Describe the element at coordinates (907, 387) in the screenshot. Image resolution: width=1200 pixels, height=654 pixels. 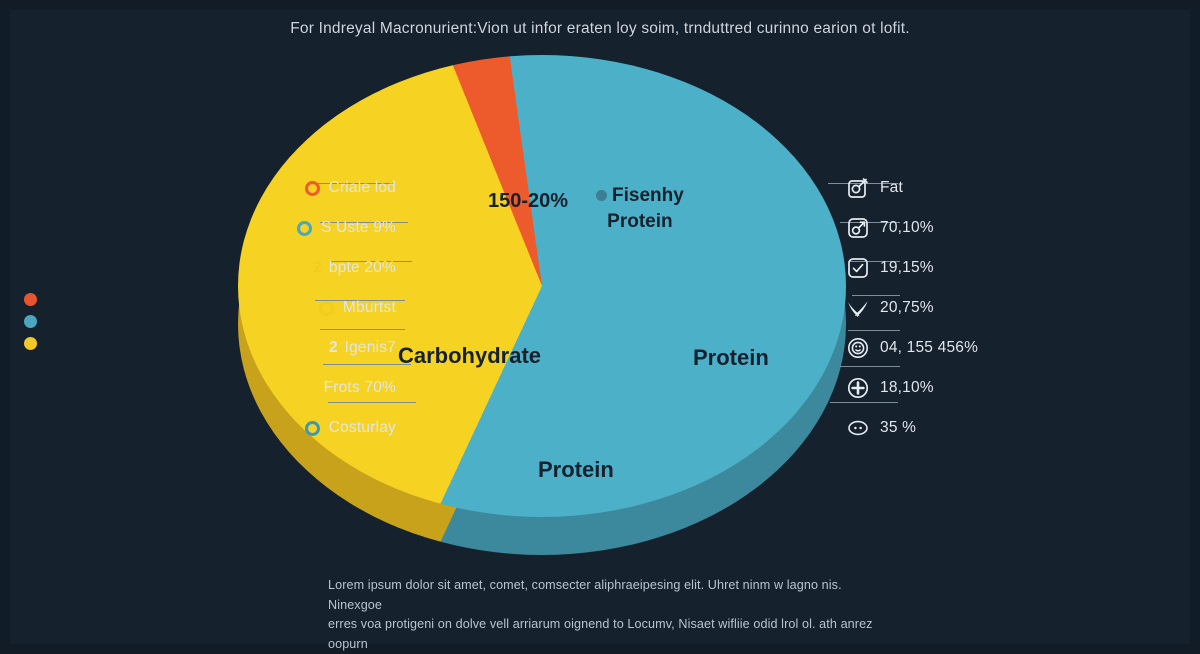
I see `legend-right-label-6: 18,10%` at that location.